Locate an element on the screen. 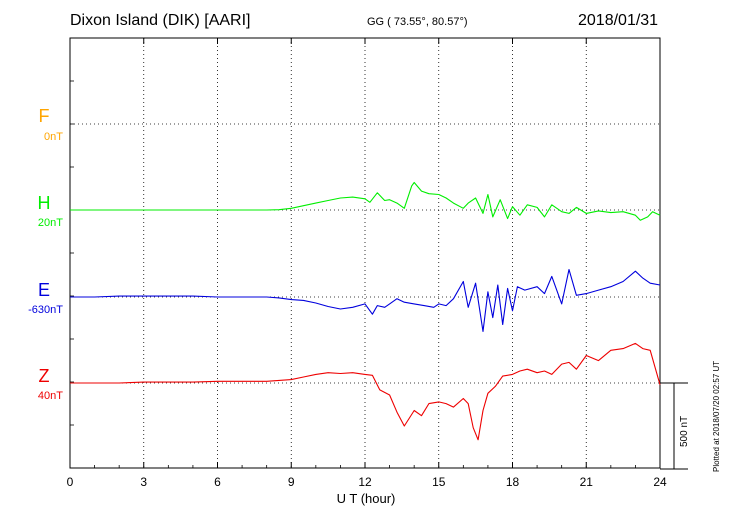 Image resolution: width=730 pixels, height=520 pixels. series-name-H: H is located at coordinates (44, 203).